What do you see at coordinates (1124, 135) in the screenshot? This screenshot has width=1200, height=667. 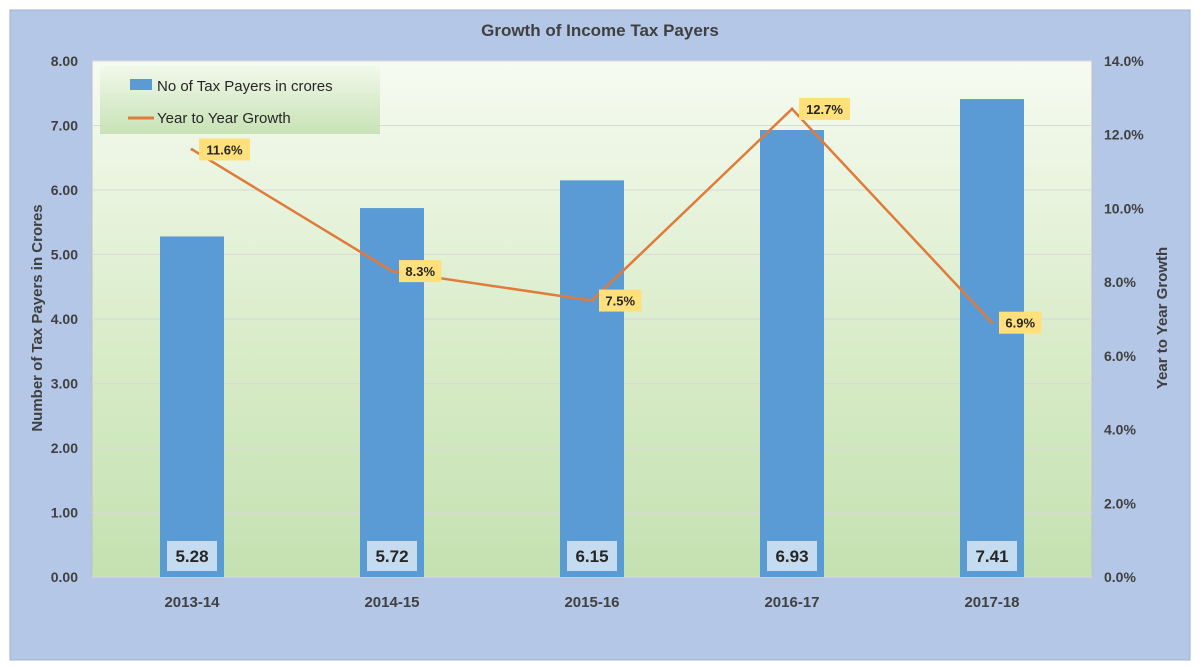 I see `y2-tick-label: 12.0%` at bounding box center [1124, 135].